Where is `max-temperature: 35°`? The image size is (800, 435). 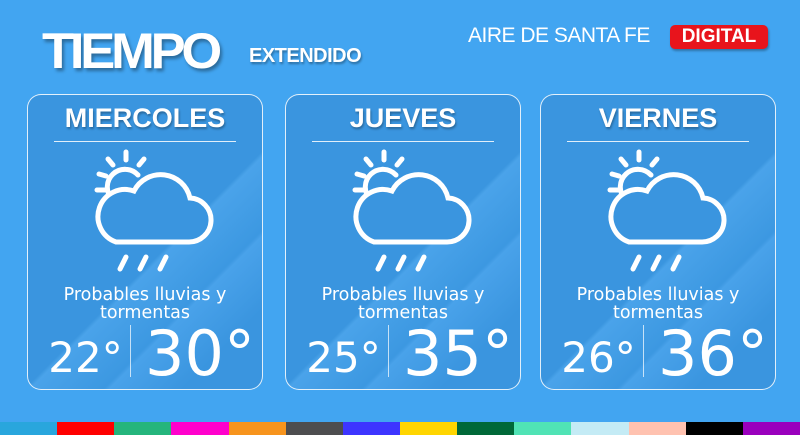 max-temperature: 35° is located at coordinates (458, 353).